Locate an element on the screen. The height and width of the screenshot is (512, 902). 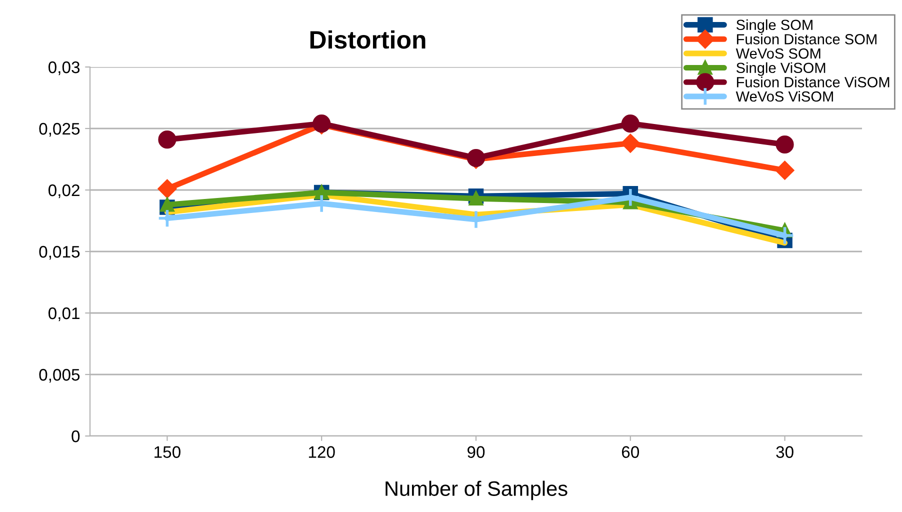
y-tick-label: 0,02 is located at coordinates (64, 191).